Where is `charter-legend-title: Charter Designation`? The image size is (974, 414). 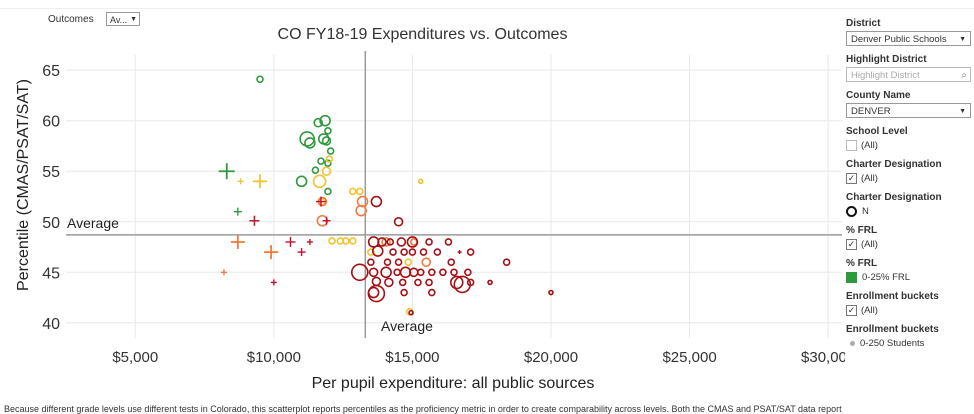
charter-legend-title: Charter Designation is located at coordinates (894, 197).